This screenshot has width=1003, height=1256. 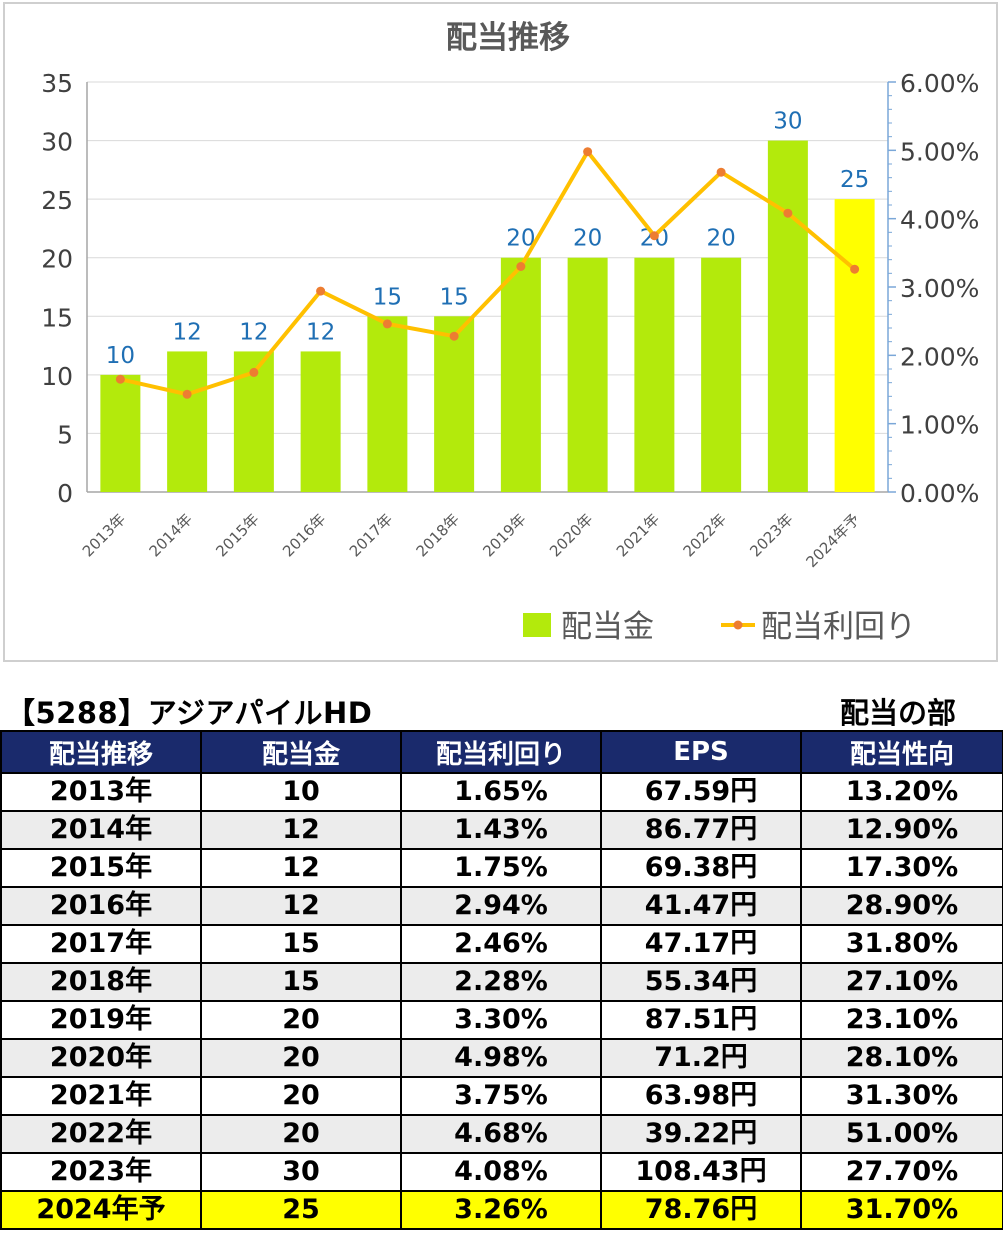 What do you see at coordinates (939, 288) in the screenshot?
I see `y2-tick-label: 3.00%` at bounding box center [939, 288].